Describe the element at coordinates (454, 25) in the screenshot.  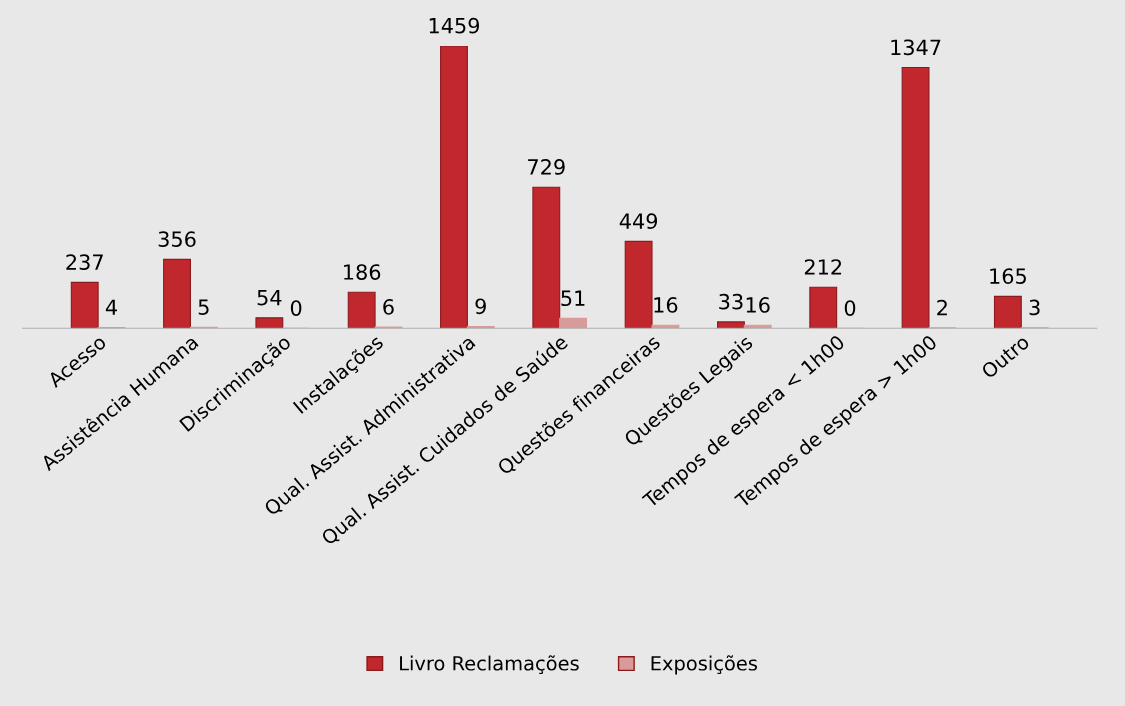
I see `data-label: 1459` at that location.